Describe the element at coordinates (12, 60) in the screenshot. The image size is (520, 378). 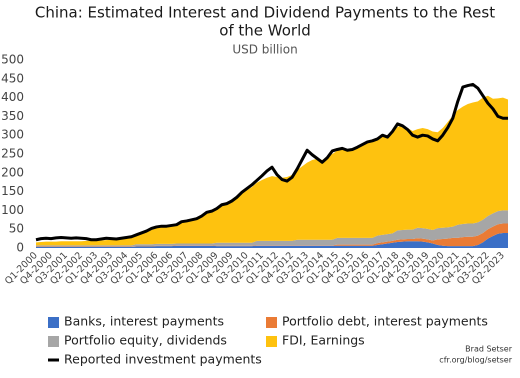
I see `y-tick-label: 500` at that location.